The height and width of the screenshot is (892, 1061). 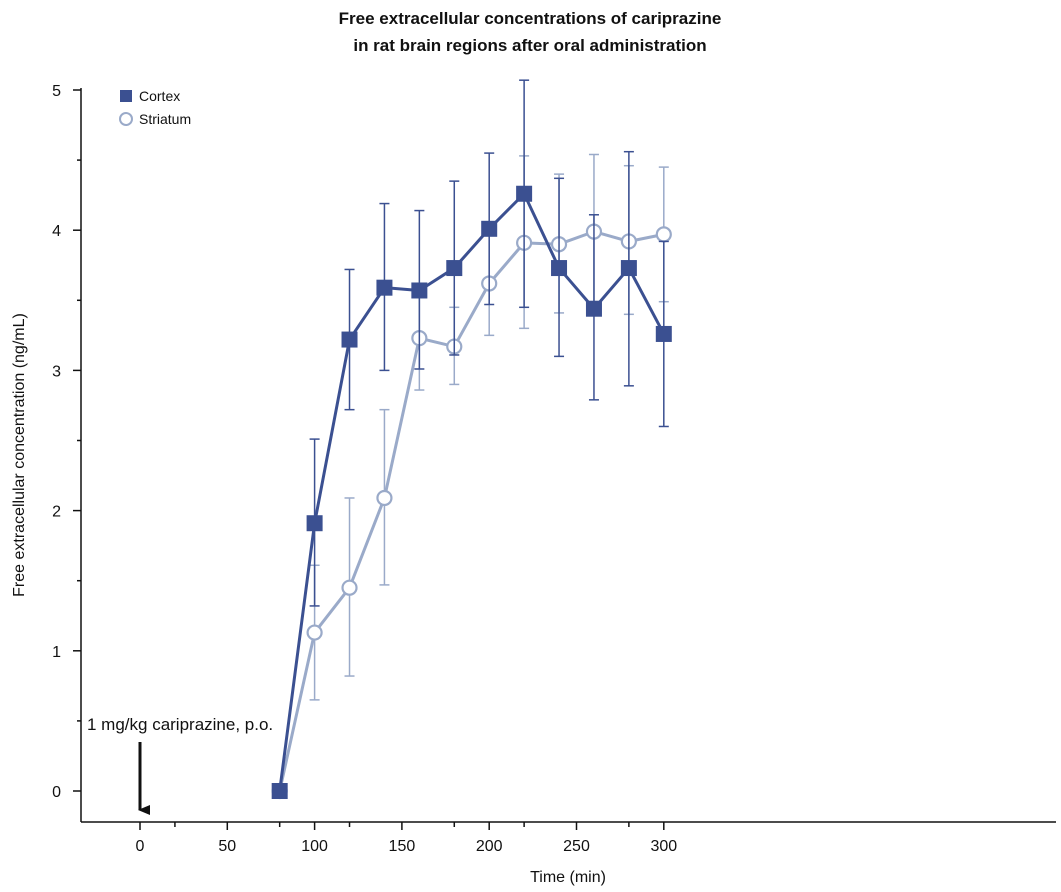 I want to click on y-tick-label: 0, so click(x=56, y=792).